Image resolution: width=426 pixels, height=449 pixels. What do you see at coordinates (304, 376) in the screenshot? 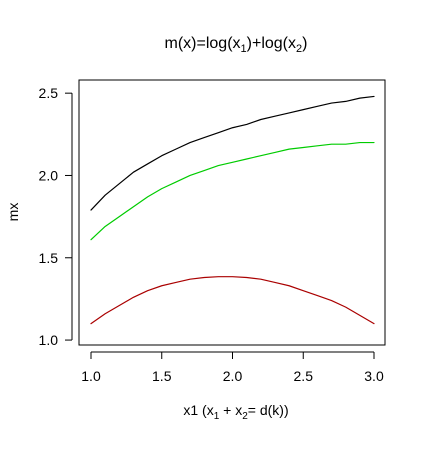
I see `x-tick-label: 2.5` at bounding box center [304, 376].